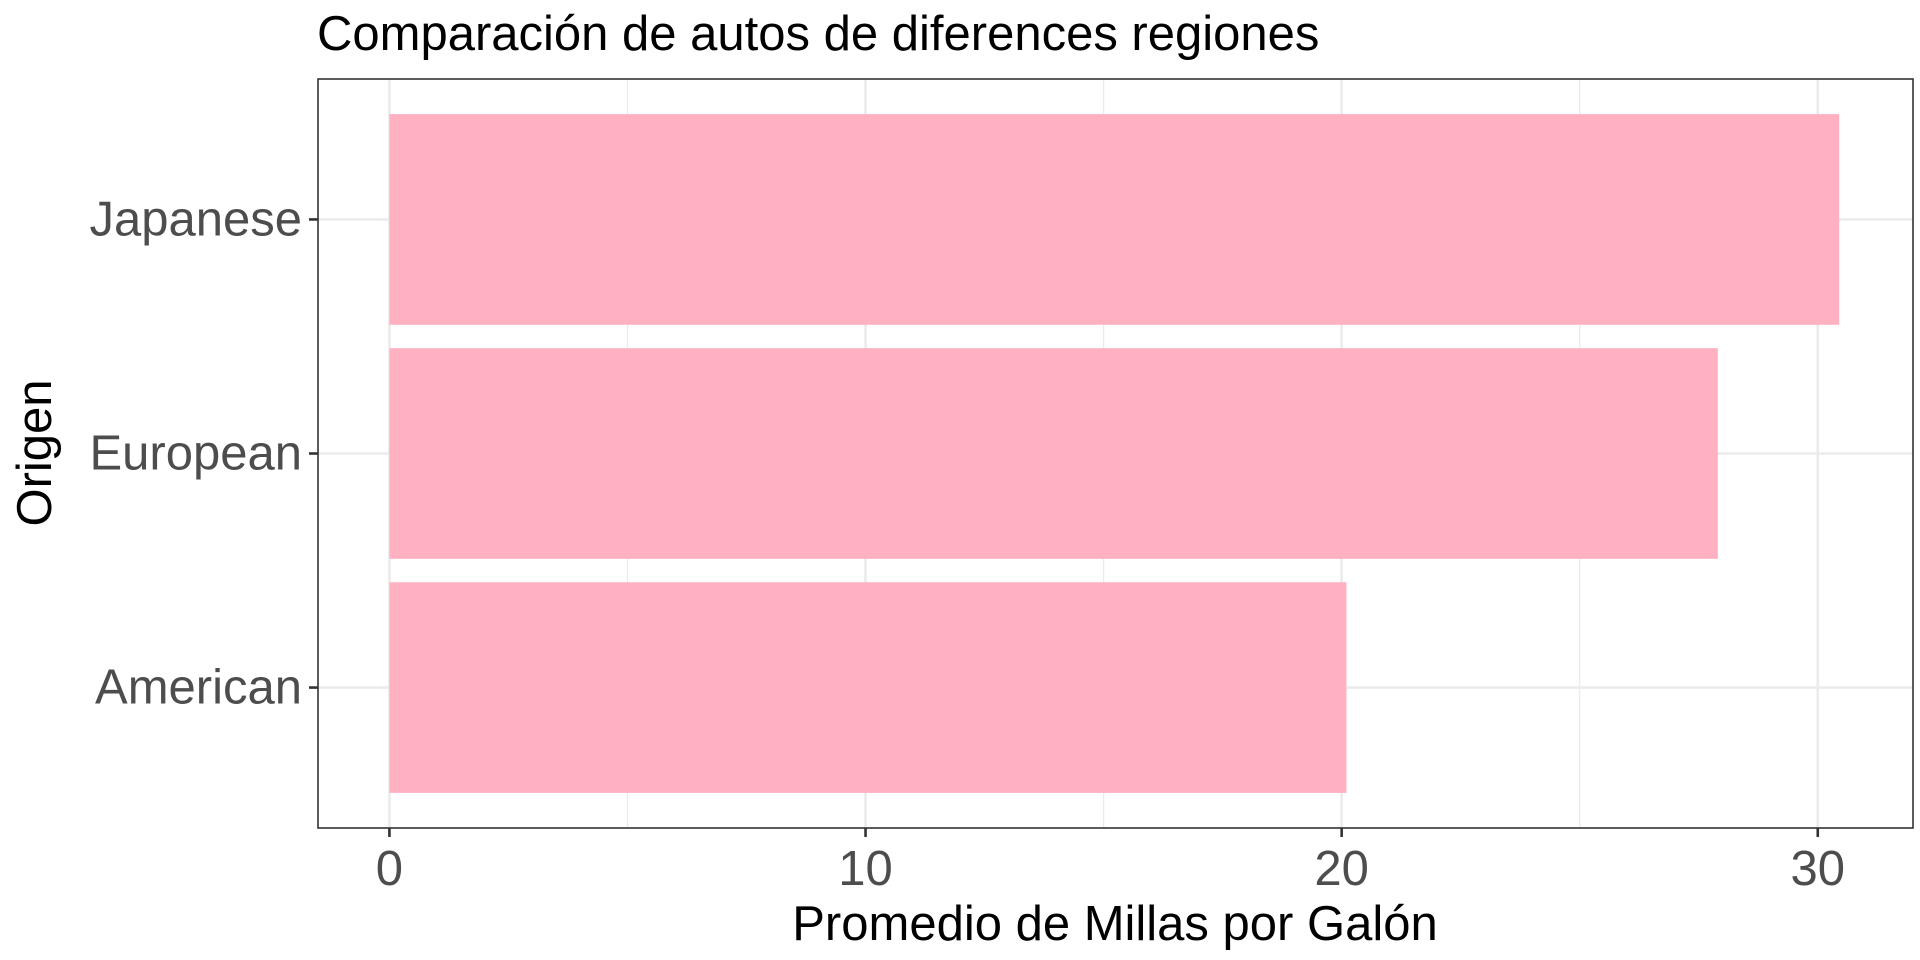  I want to click on x-tick-label: 20, so click(1341, 869).